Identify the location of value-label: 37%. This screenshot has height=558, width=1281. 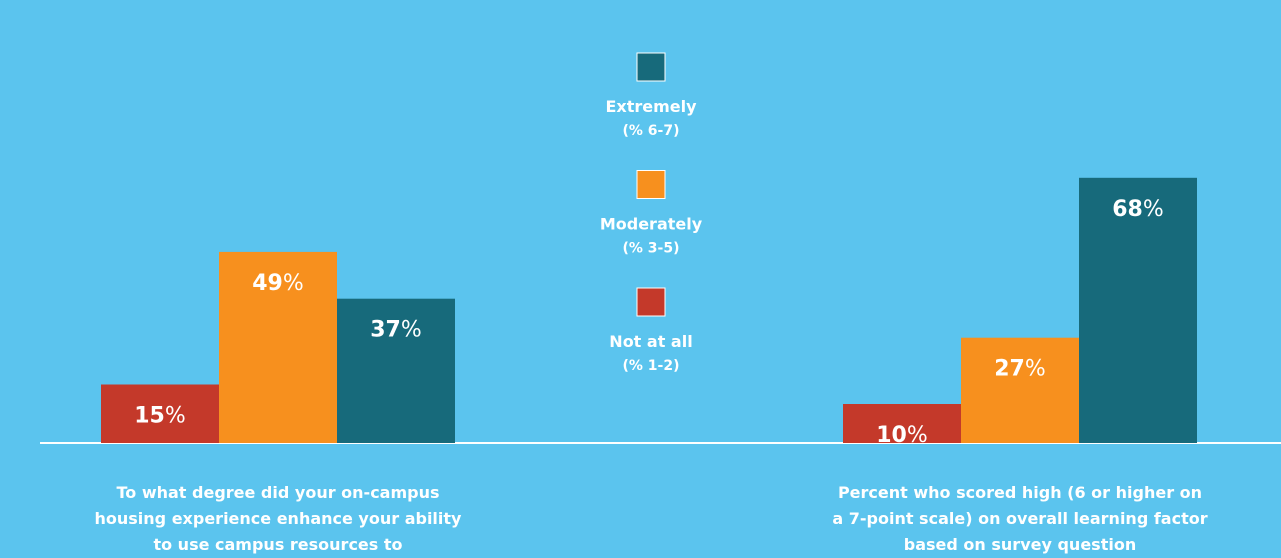
(396, 330).